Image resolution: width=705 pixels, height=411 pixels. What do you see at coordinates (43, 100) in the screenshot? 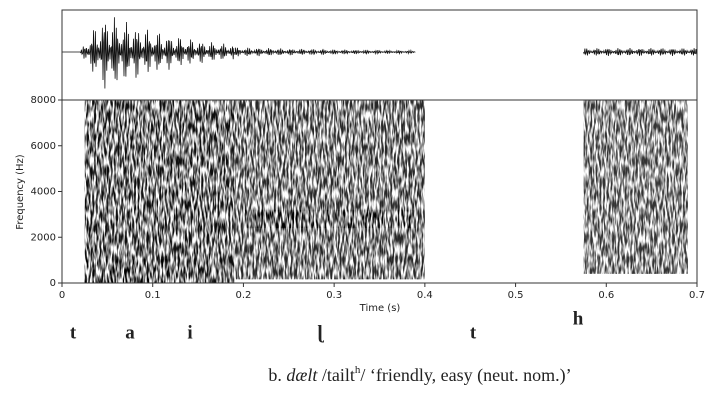
I see `y-tick-label: 8000` at bounding box center [43, 100].